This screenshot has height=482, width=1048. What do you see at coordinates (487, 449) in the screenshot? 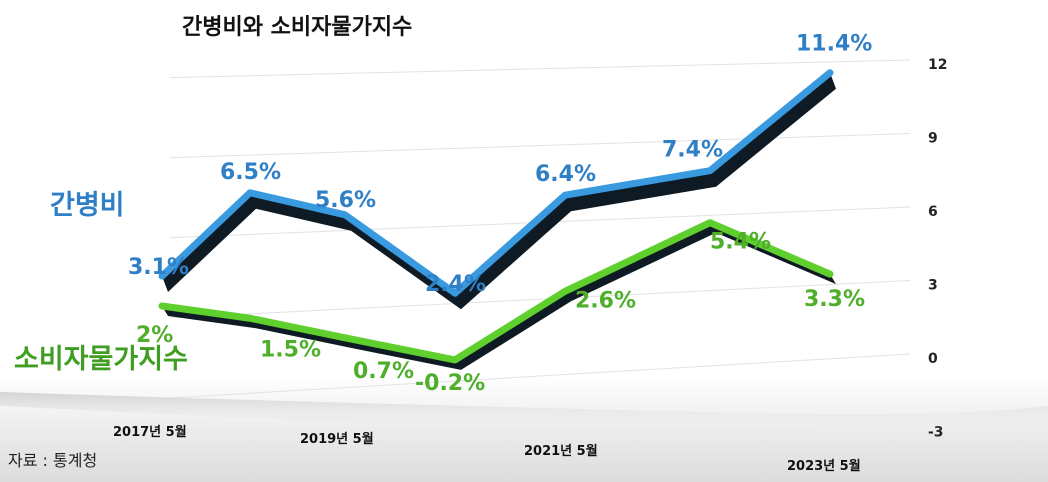
I see `x-axis: 2017년 5월 2019년 5월 2021년 5월 2023년 5월` at bounding box center [487, 449].